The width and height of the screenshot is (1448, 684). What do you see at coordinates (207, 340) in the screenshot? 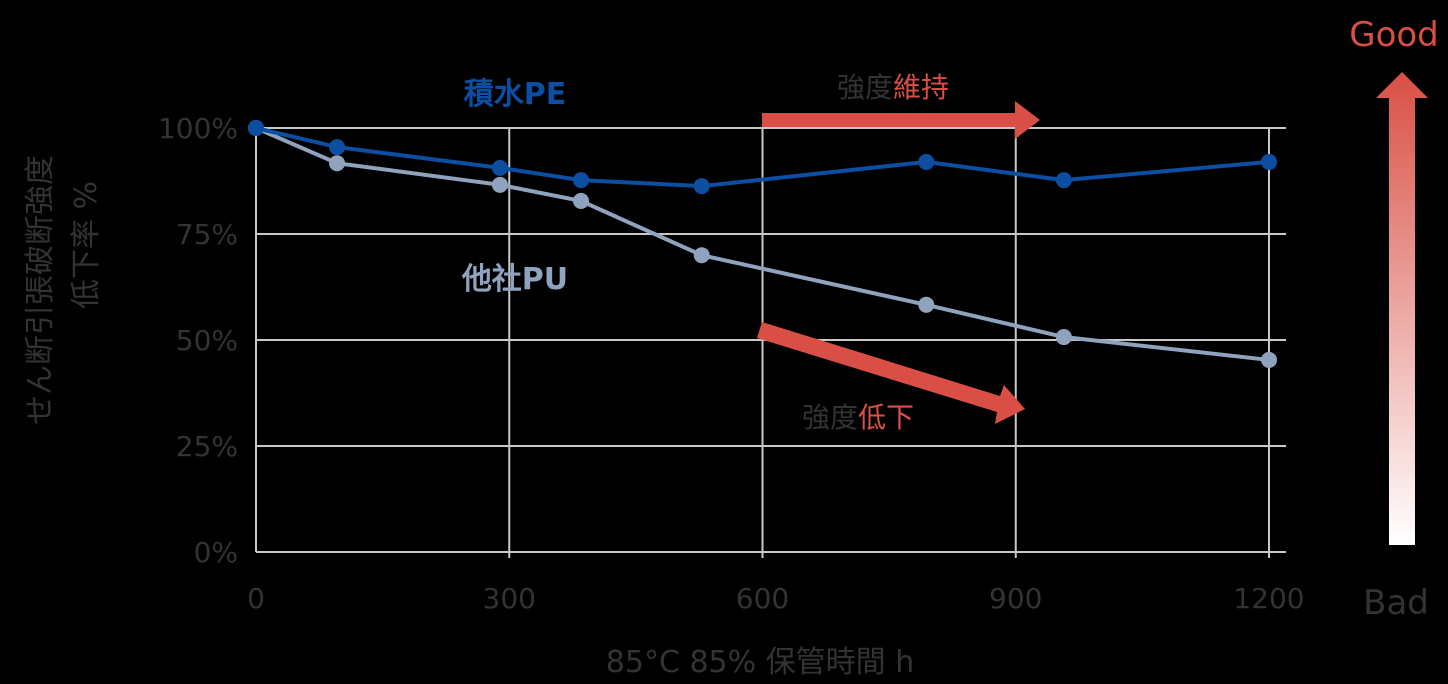
I see `y-tick-label: 50%` at bounding box center [207, 340].